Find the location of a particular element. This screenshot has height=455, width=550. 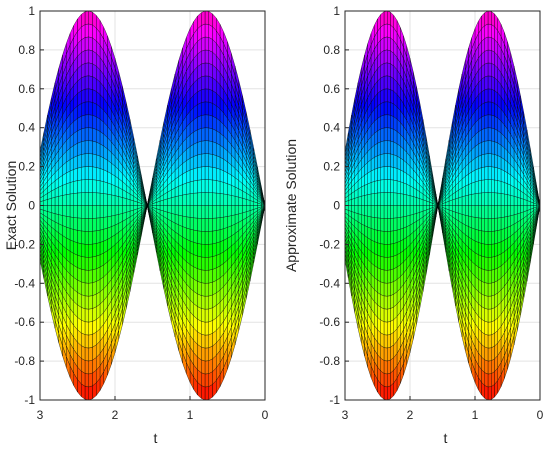

x-axis: 3 2 1 0 t is located at coordinates (153, 421).